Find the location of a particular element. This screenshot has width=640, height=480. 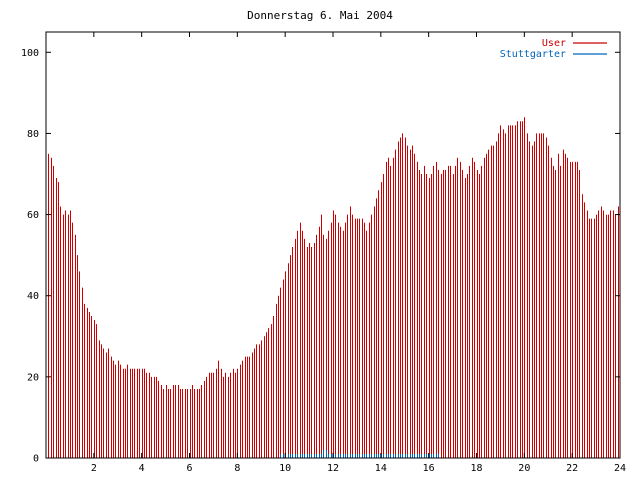

x-tick-label: 12 is located at coordinates (333, 468).